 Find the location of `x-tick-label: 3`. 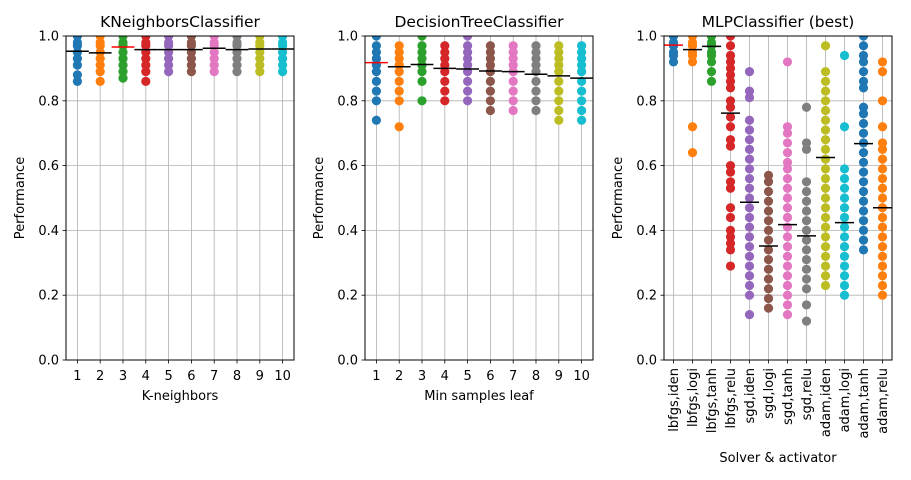

x-tick-label: 3 is located at coordinates (123, 376).